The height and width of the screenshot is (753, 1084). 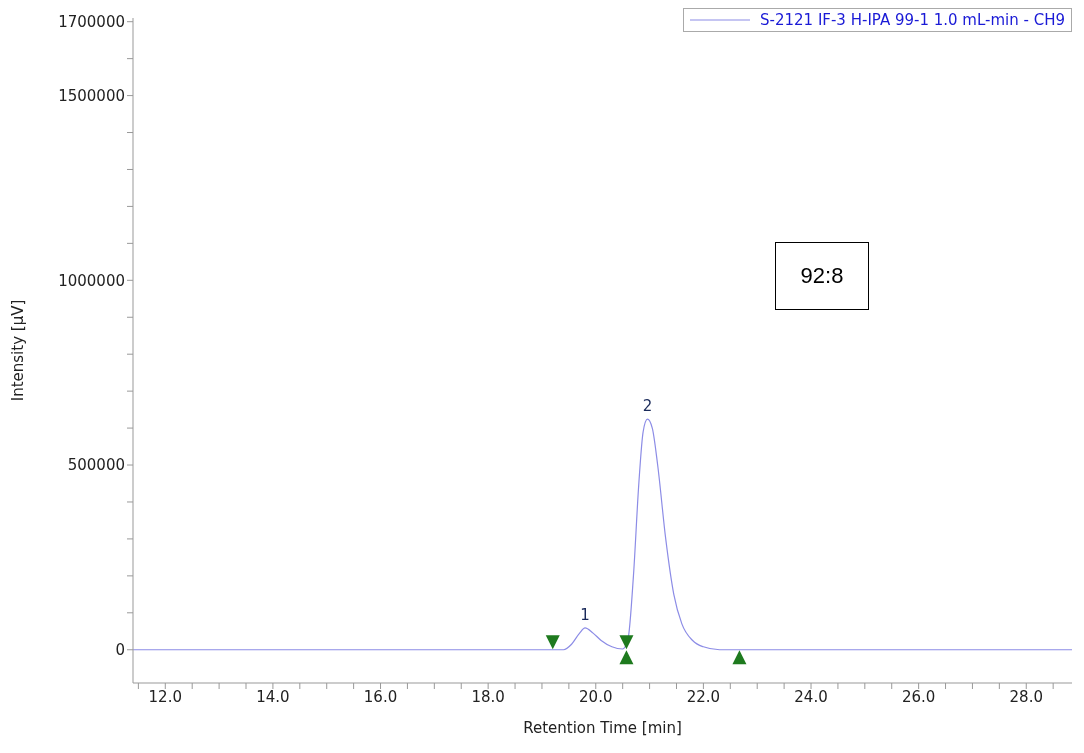 I want to click on x-tick-label: 26.0, so click(x=918, y=696).